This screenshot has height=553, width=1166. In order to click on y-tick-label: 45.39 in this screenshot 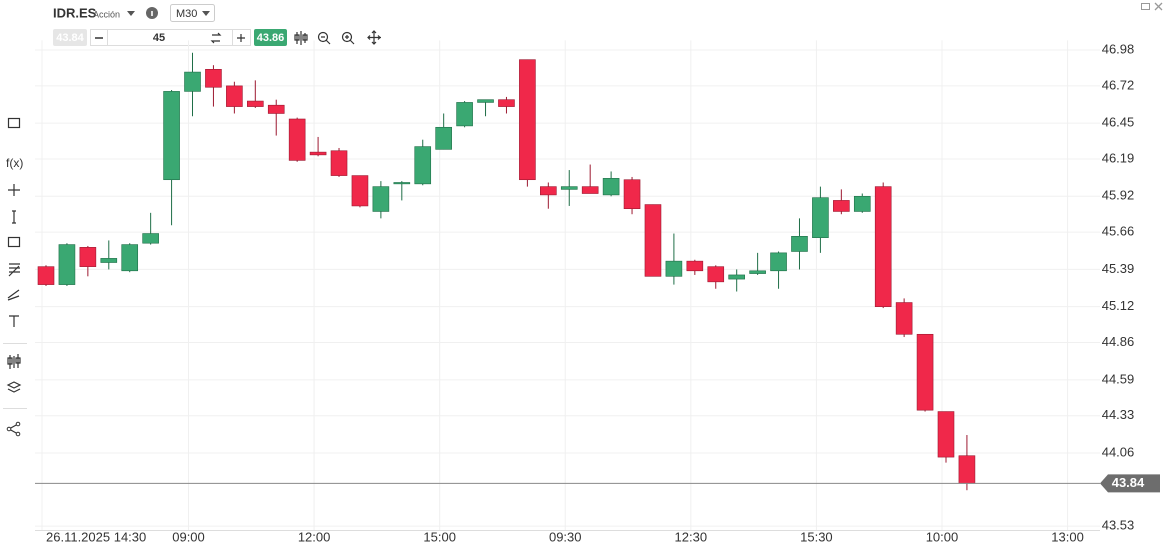, I will do `click(1118, 268)`.